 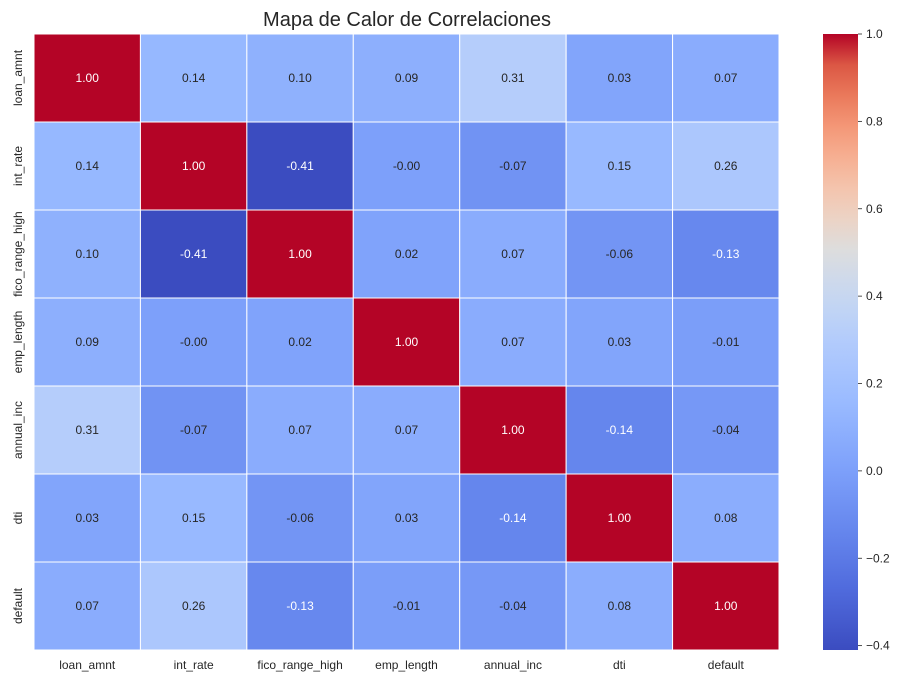 I want to click on colorbar-tick-label: 0.0, so click(x=874, y=471).